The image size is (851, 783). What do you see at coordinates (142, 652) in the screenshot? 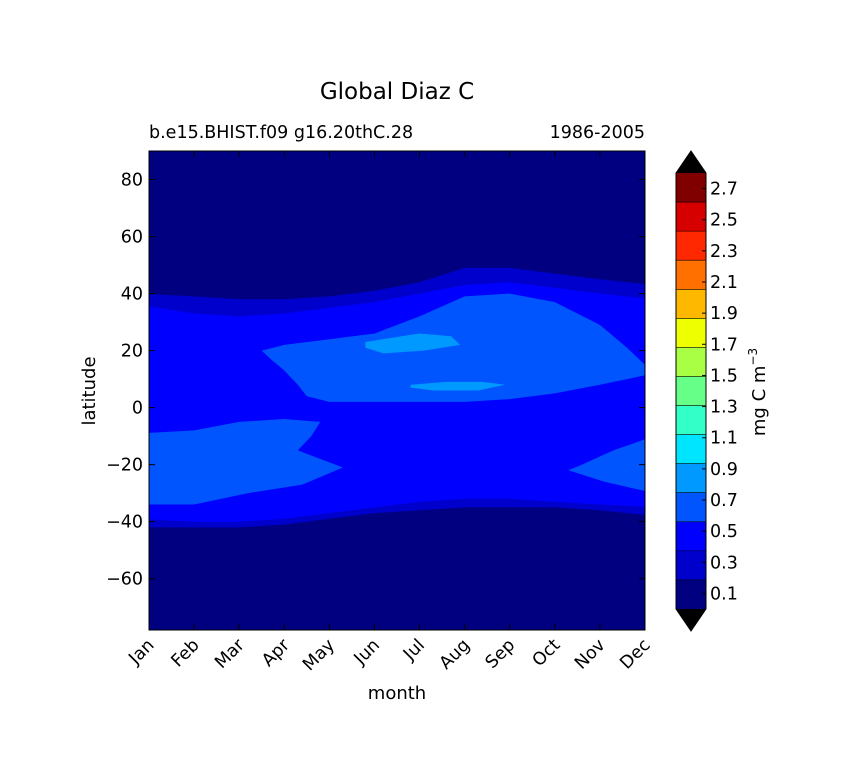
I see `x-tick-label: Jan` at bounding box center [142, 652].